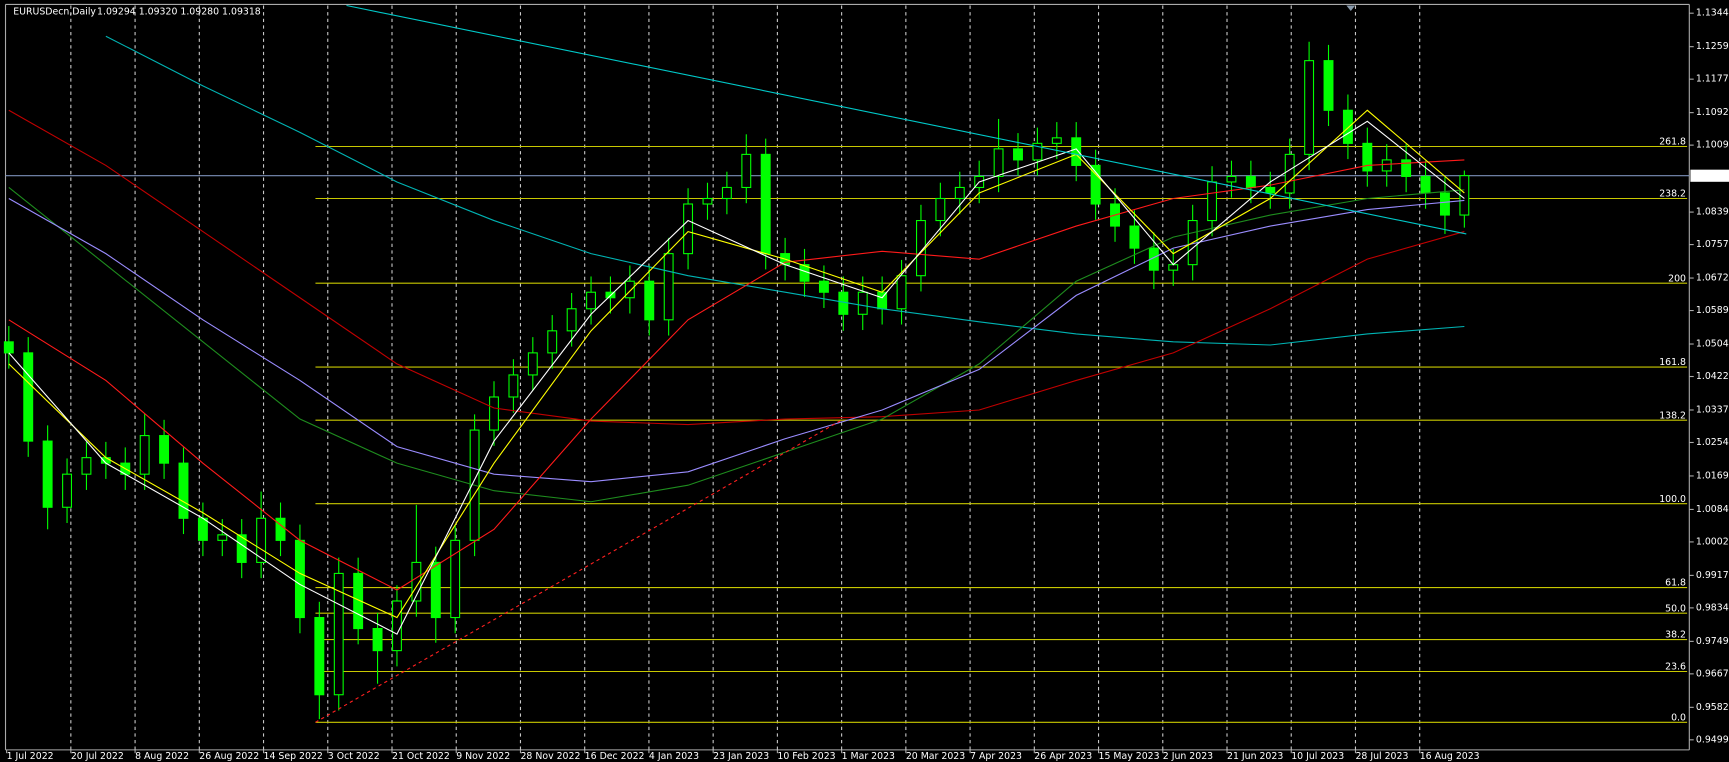 This screenshot has height=762, width=1729. Describe the element at coordinates (1351, 8) in the screenshot. I see `scroll-marker` at that location.